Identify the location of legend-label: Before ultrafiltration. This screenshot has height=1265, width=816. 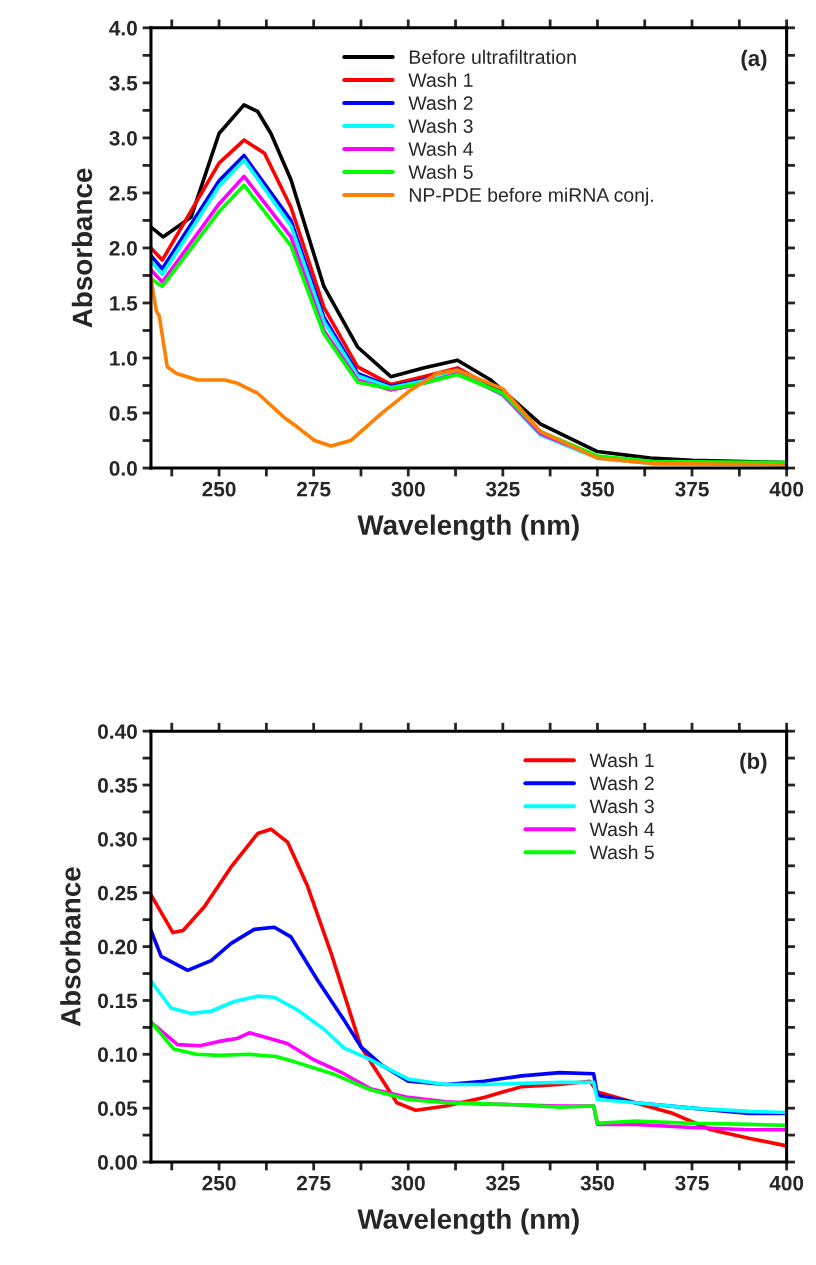
(492, 57).